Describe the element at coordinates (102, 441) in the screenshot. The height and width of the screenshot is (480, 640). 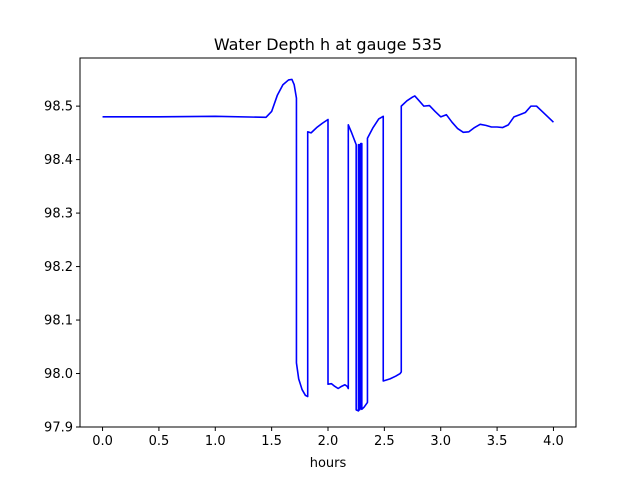
I see `x-tick-label: 0.0` at that location.